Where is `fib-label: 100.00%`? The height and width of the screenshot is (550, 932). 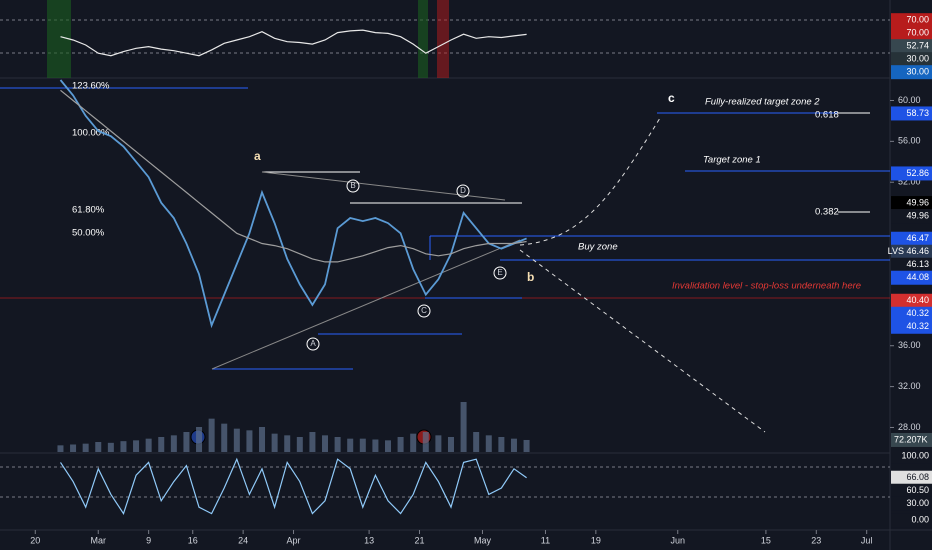 fib-label: 100.00% is located at coordinates (91, 133).